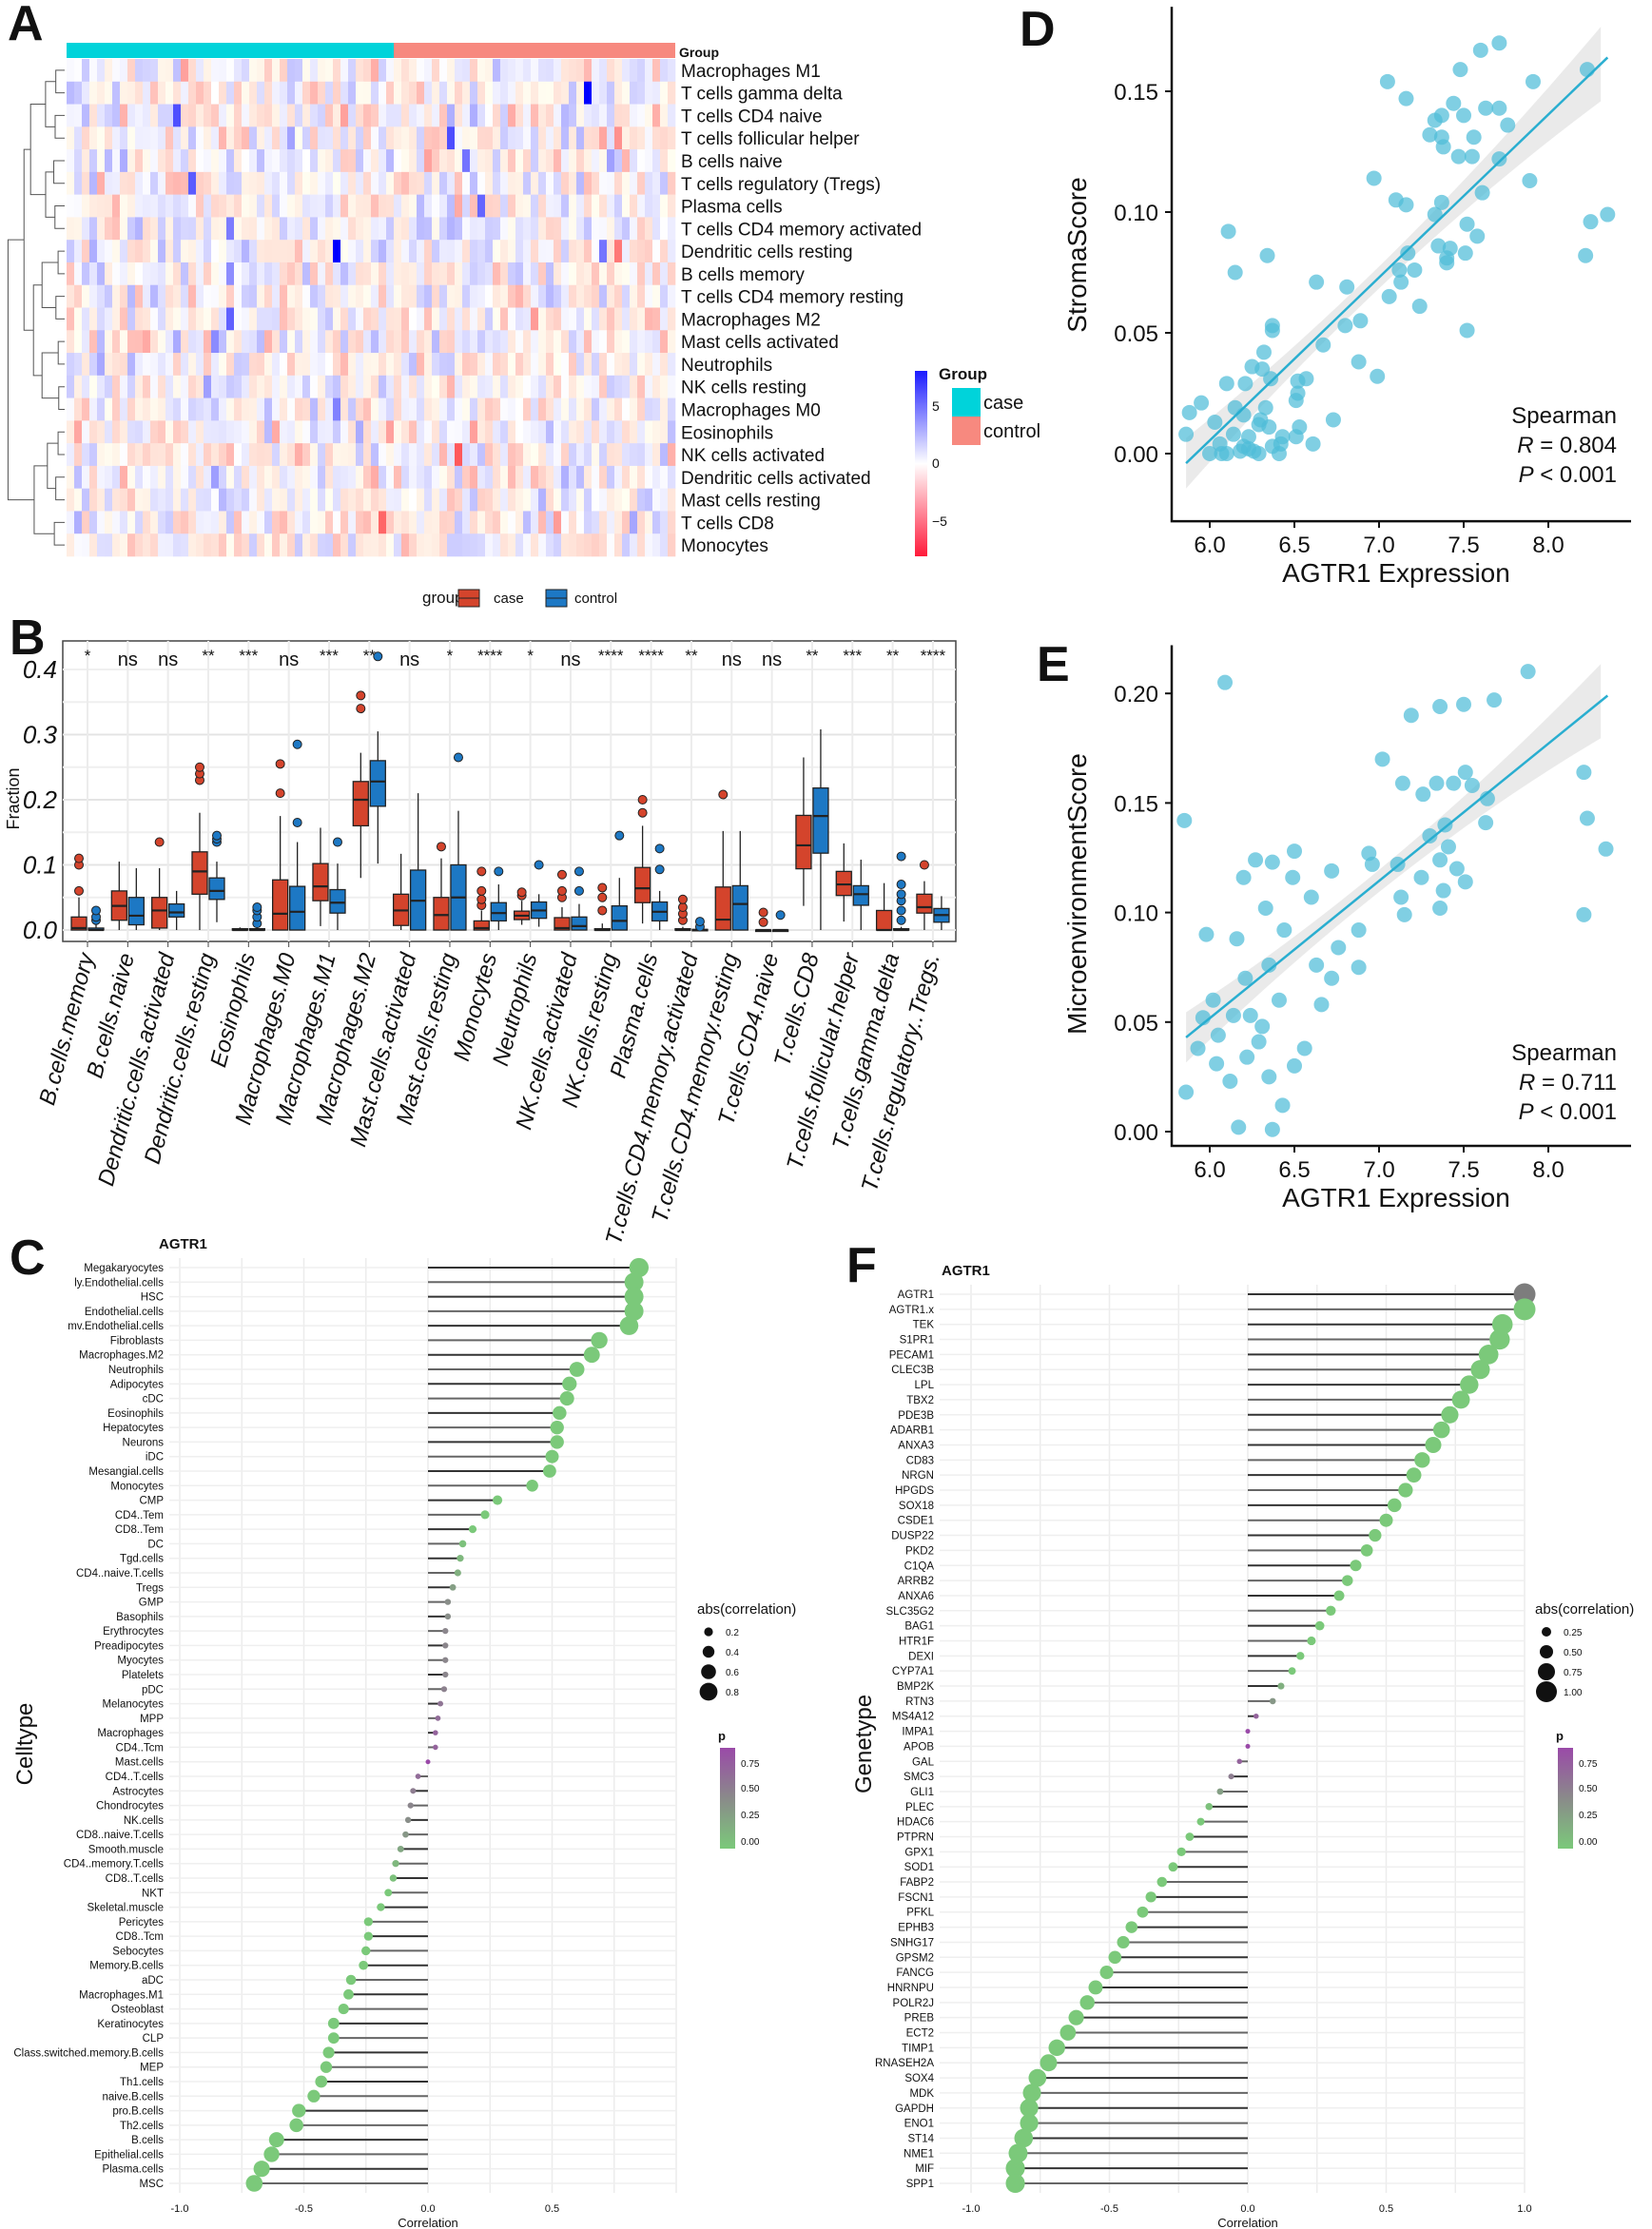  I want to click on row-label: PLEC, so click(919, 1808).